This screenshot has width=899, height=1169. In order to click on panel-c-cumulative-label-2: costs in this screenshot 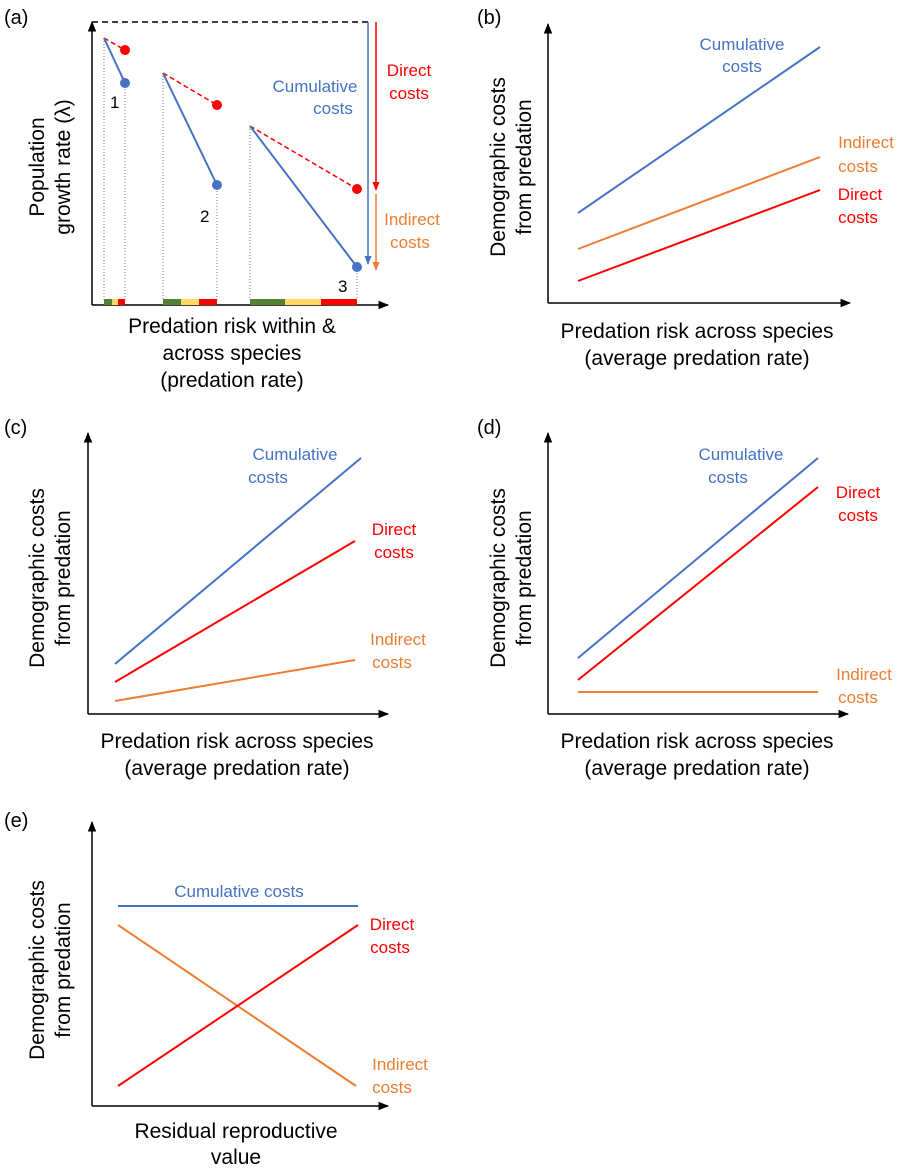, I will do `click(268, 477)`.